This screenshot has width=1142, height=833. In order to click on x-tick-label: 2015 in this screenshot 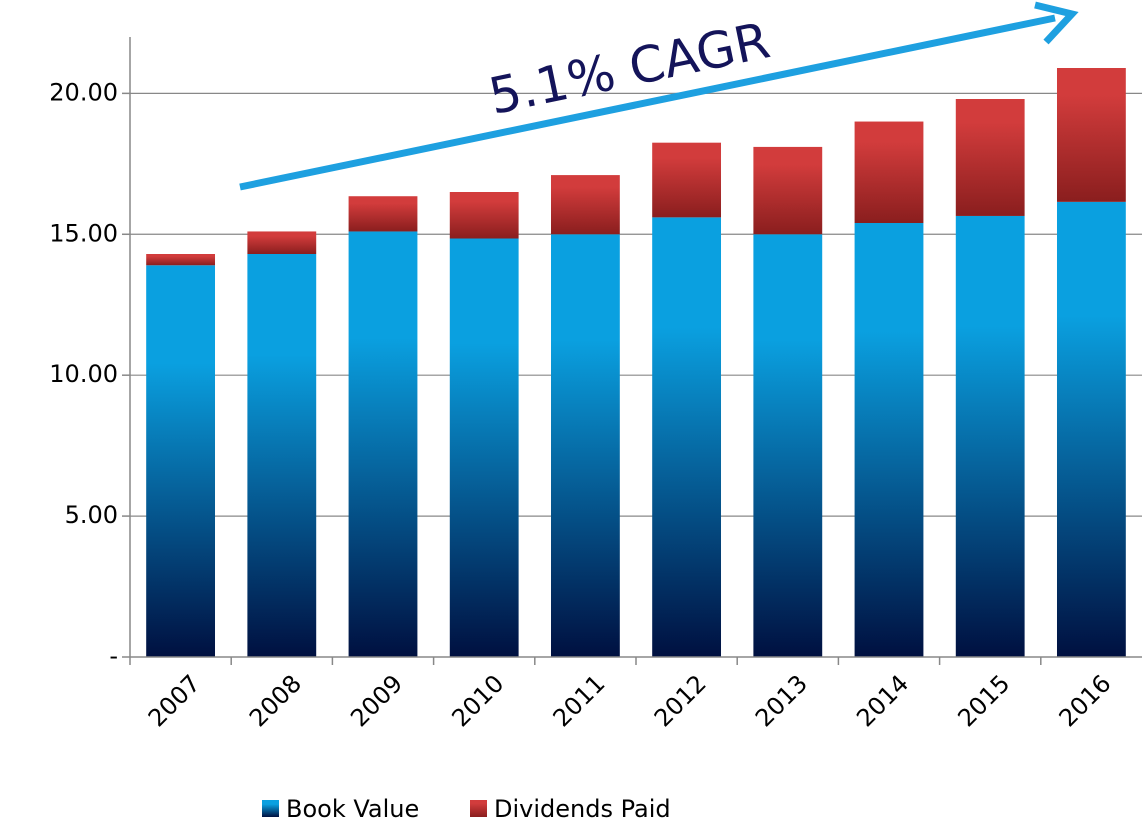, I will do `click(983, 700)`.